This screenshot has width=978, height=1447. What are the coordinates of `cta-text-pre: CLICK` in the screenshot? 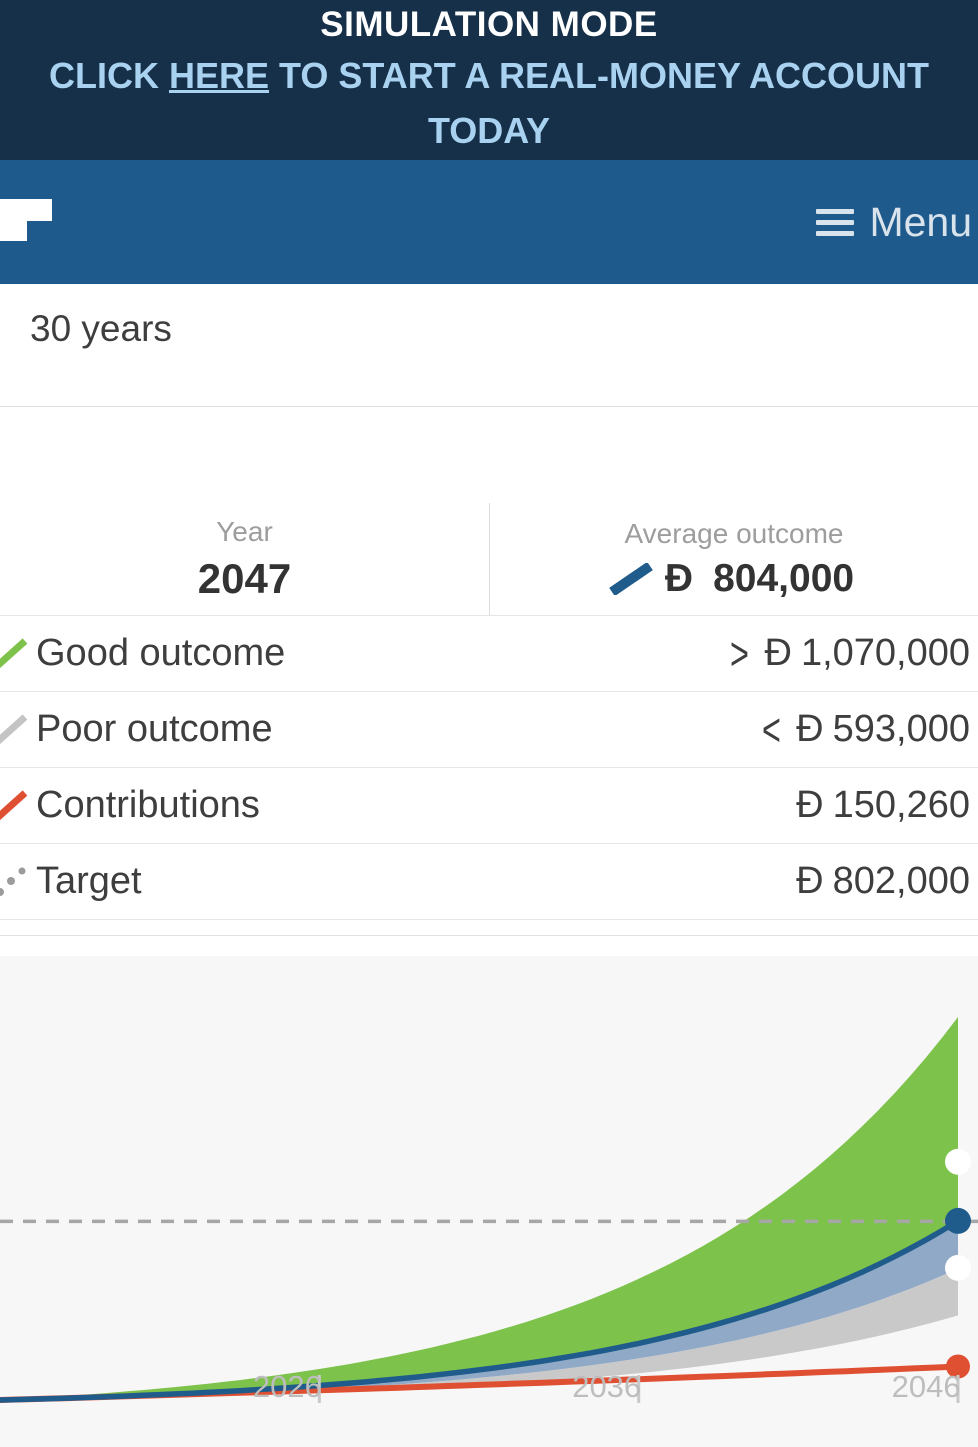 It's located at (108, 75).